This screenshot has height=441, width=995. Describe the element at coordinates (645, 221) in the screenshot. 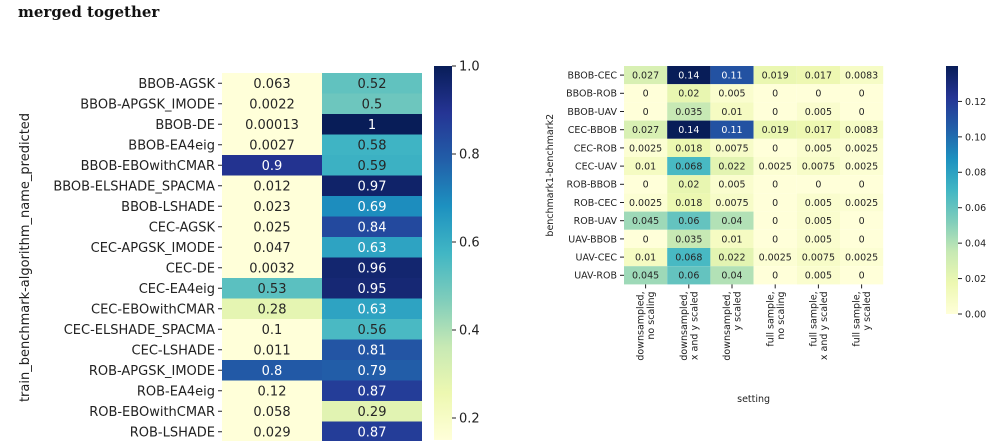

I see `cell-value-label: 0.045` at that location.